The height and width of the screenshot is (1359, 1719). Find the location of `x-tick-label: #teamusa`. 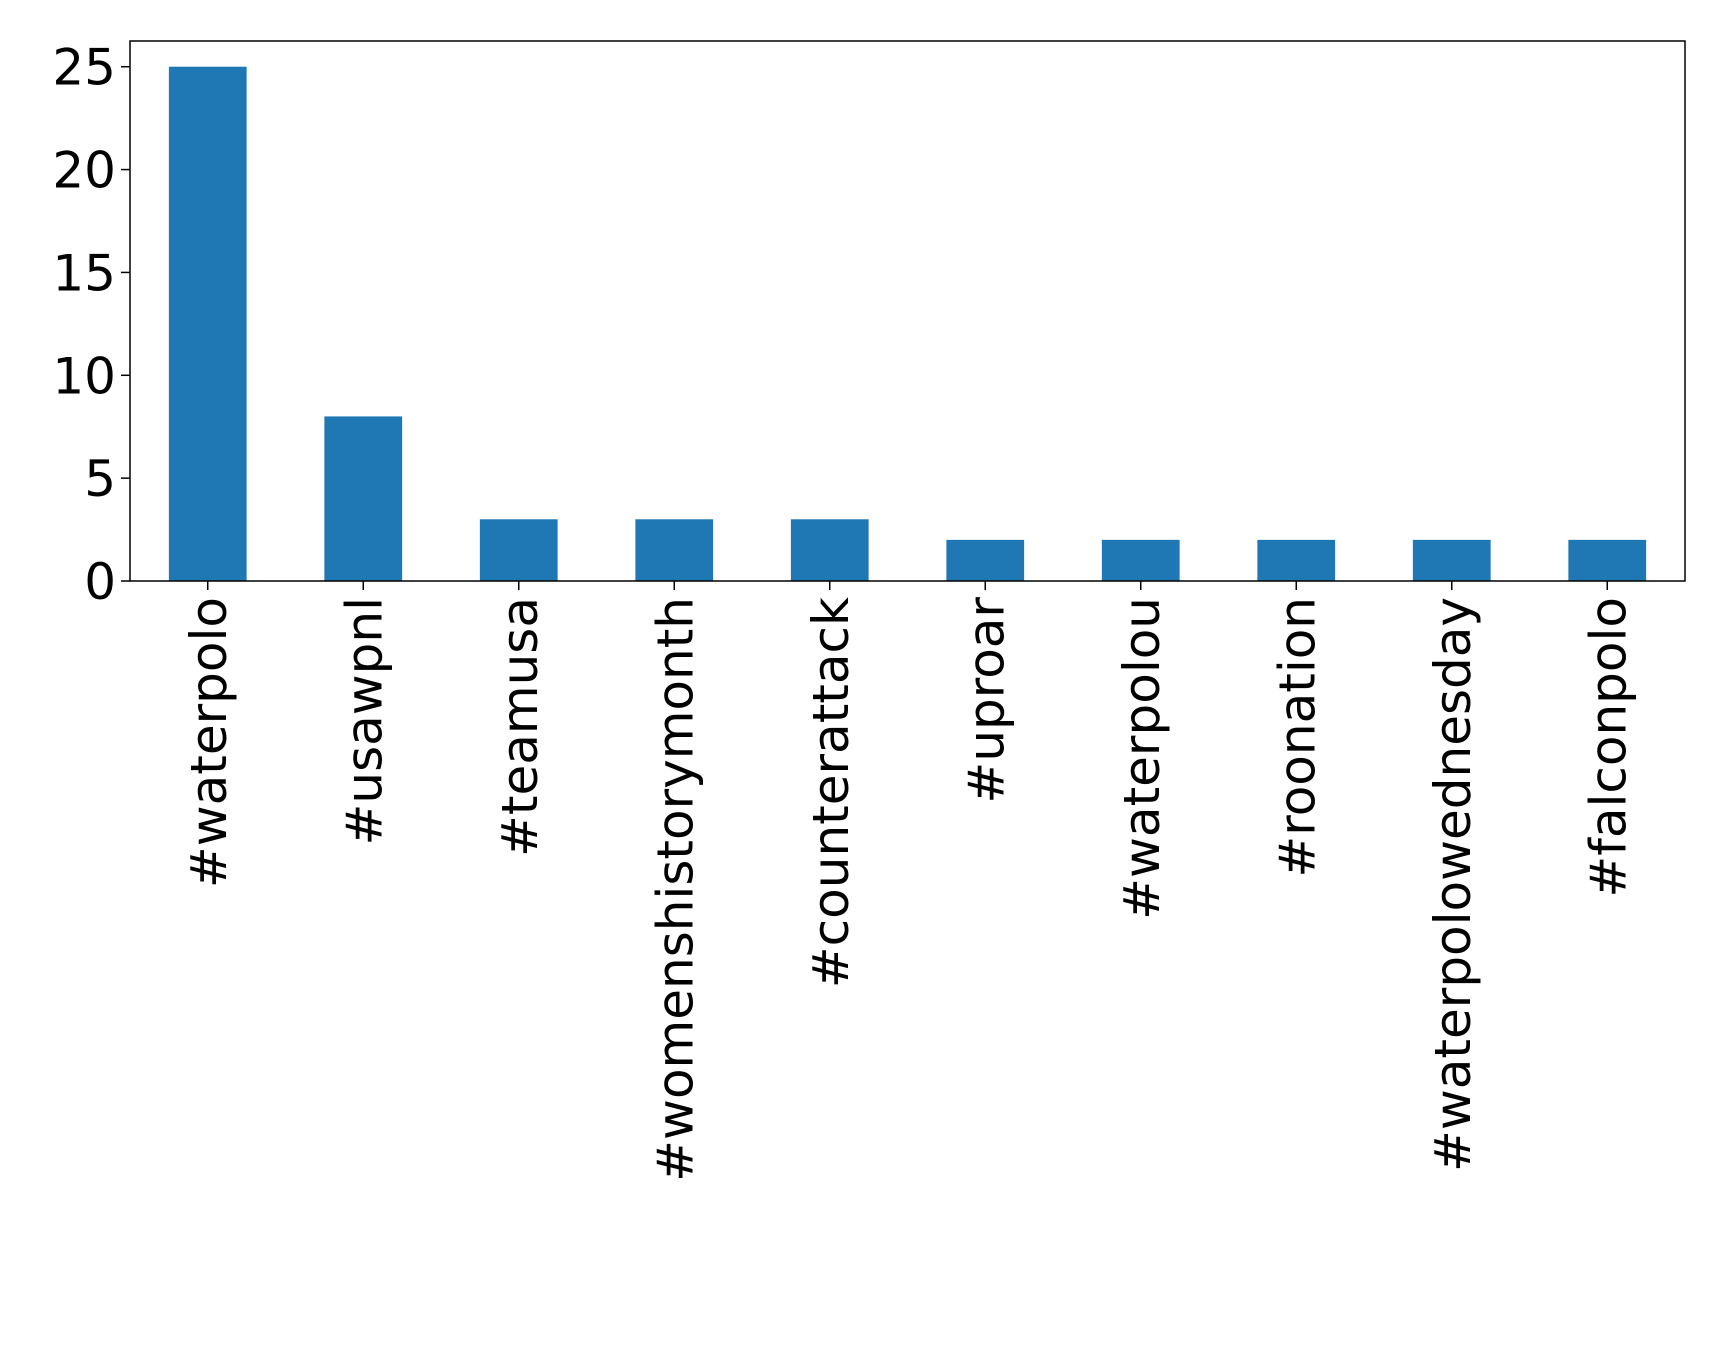

x-tick-label: #teamusa is located at coordinates (520, 727).